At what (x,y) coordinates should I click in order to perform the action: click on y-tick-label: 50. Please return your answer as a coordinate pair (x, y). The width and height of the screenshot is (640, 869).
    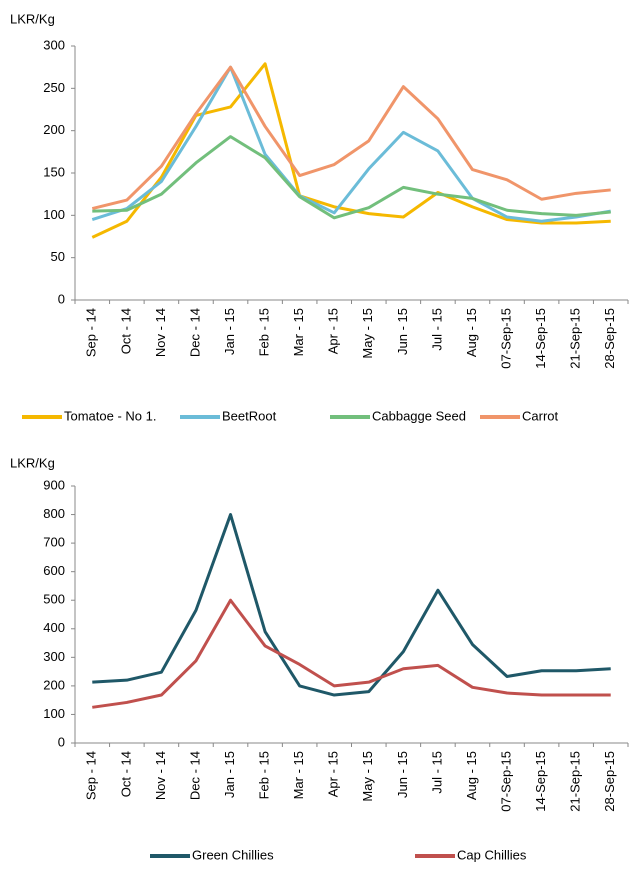
    Looking at the image, I should click on (58, 256).